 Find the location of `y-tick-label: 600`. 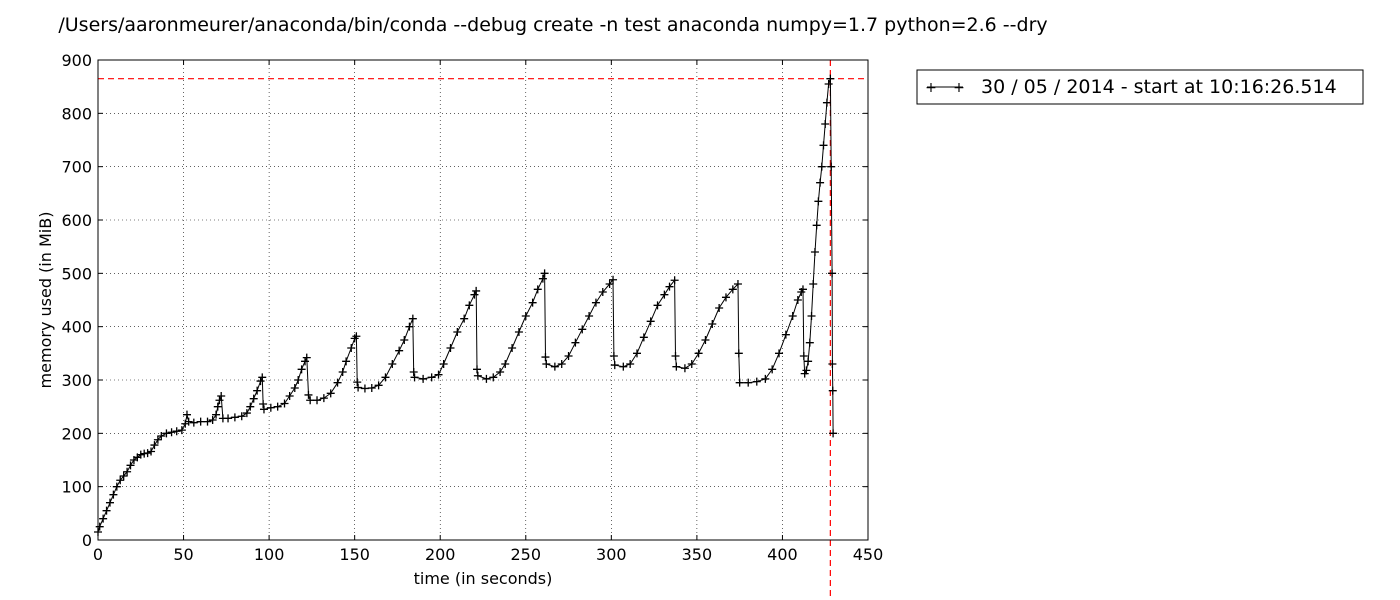

y-tick-label: 600 is located at coordinates (76, 220).